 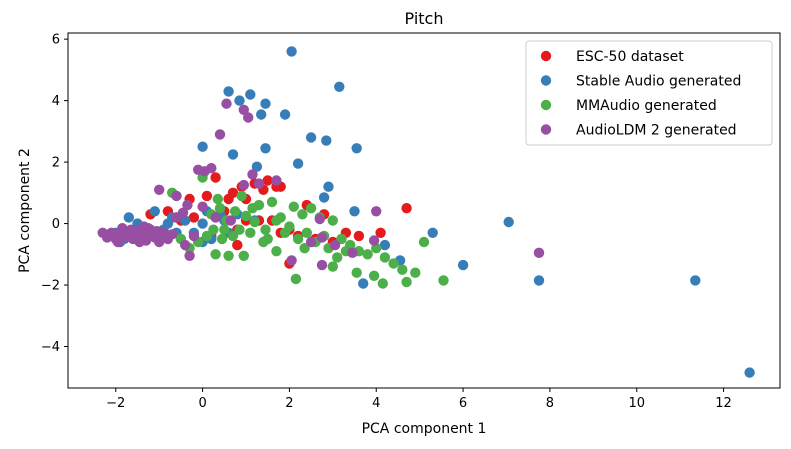 What do you see at coordinates (56, 224) in the screenshot?
I see `y-tick-label: 0` at bounding box center [56, 224].